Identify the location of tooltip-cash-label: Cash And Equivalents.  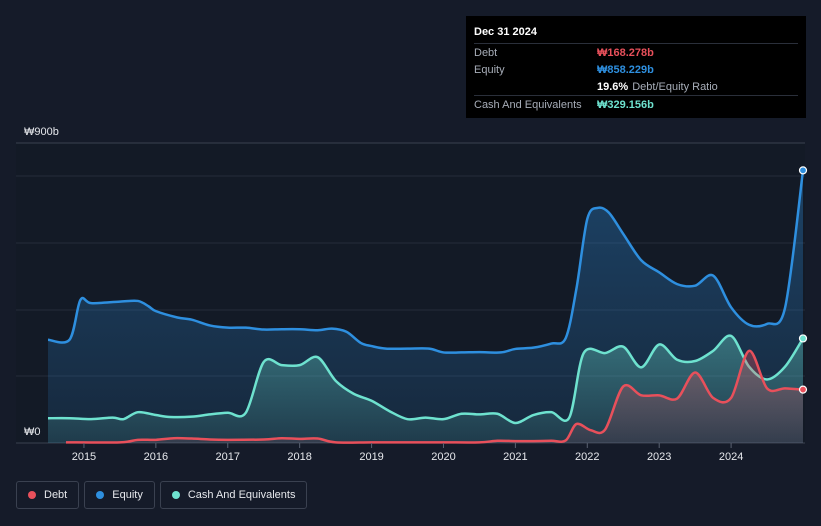
(528, 104).